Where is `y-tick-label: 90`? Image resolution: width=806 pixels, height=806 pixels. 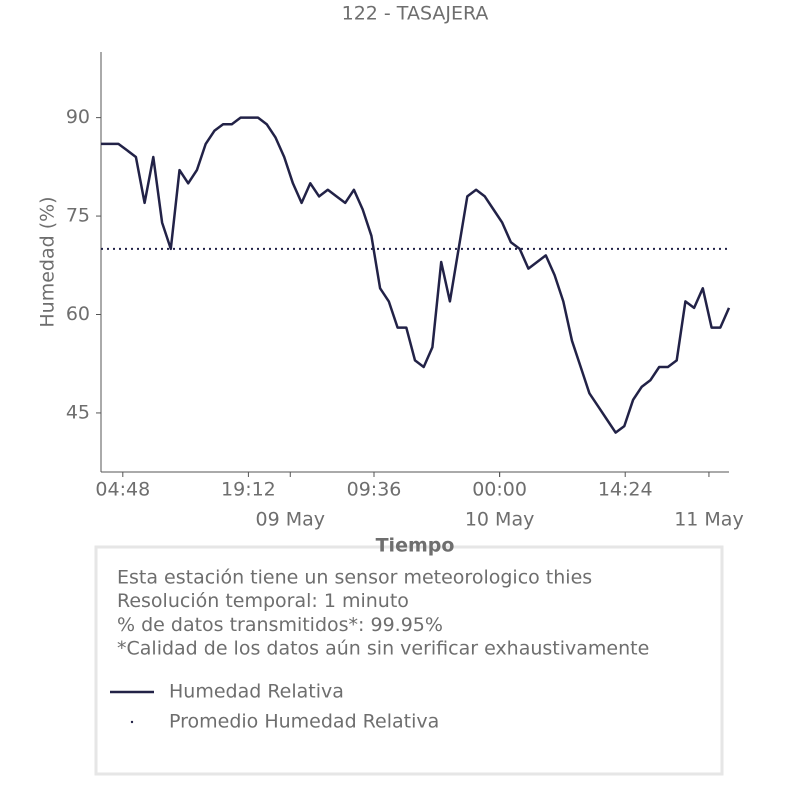
y-tick-label: 90 is located at coordinates (78, 117).